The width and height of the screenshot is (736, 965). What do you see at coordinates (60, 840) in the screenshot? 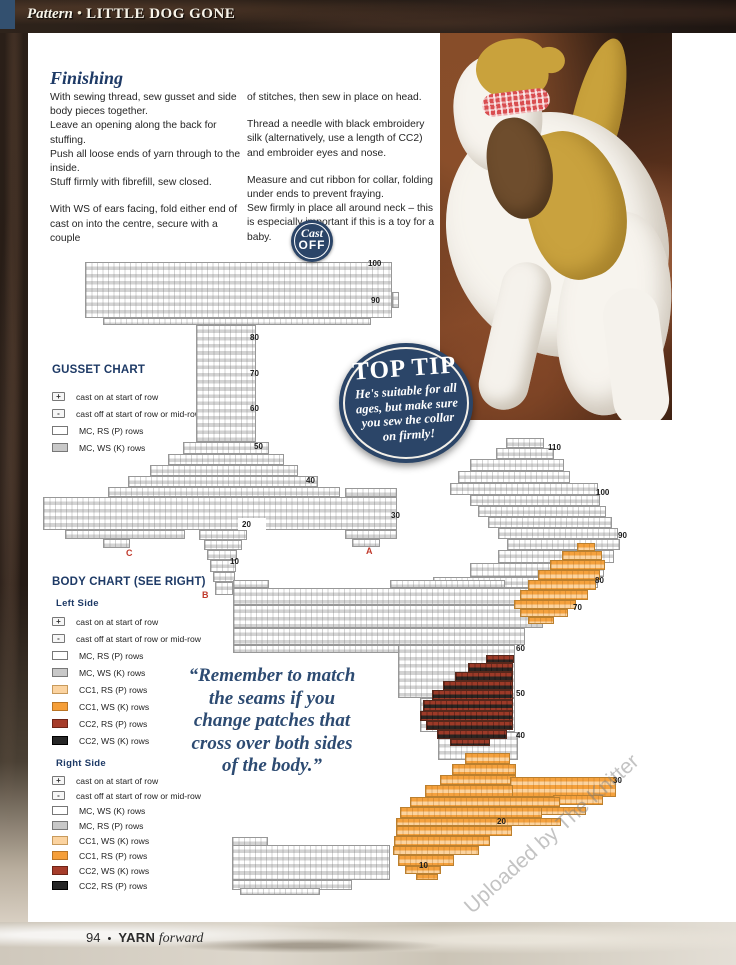
I see `cc1-ws-swatch` at bounding box center [60, 840].